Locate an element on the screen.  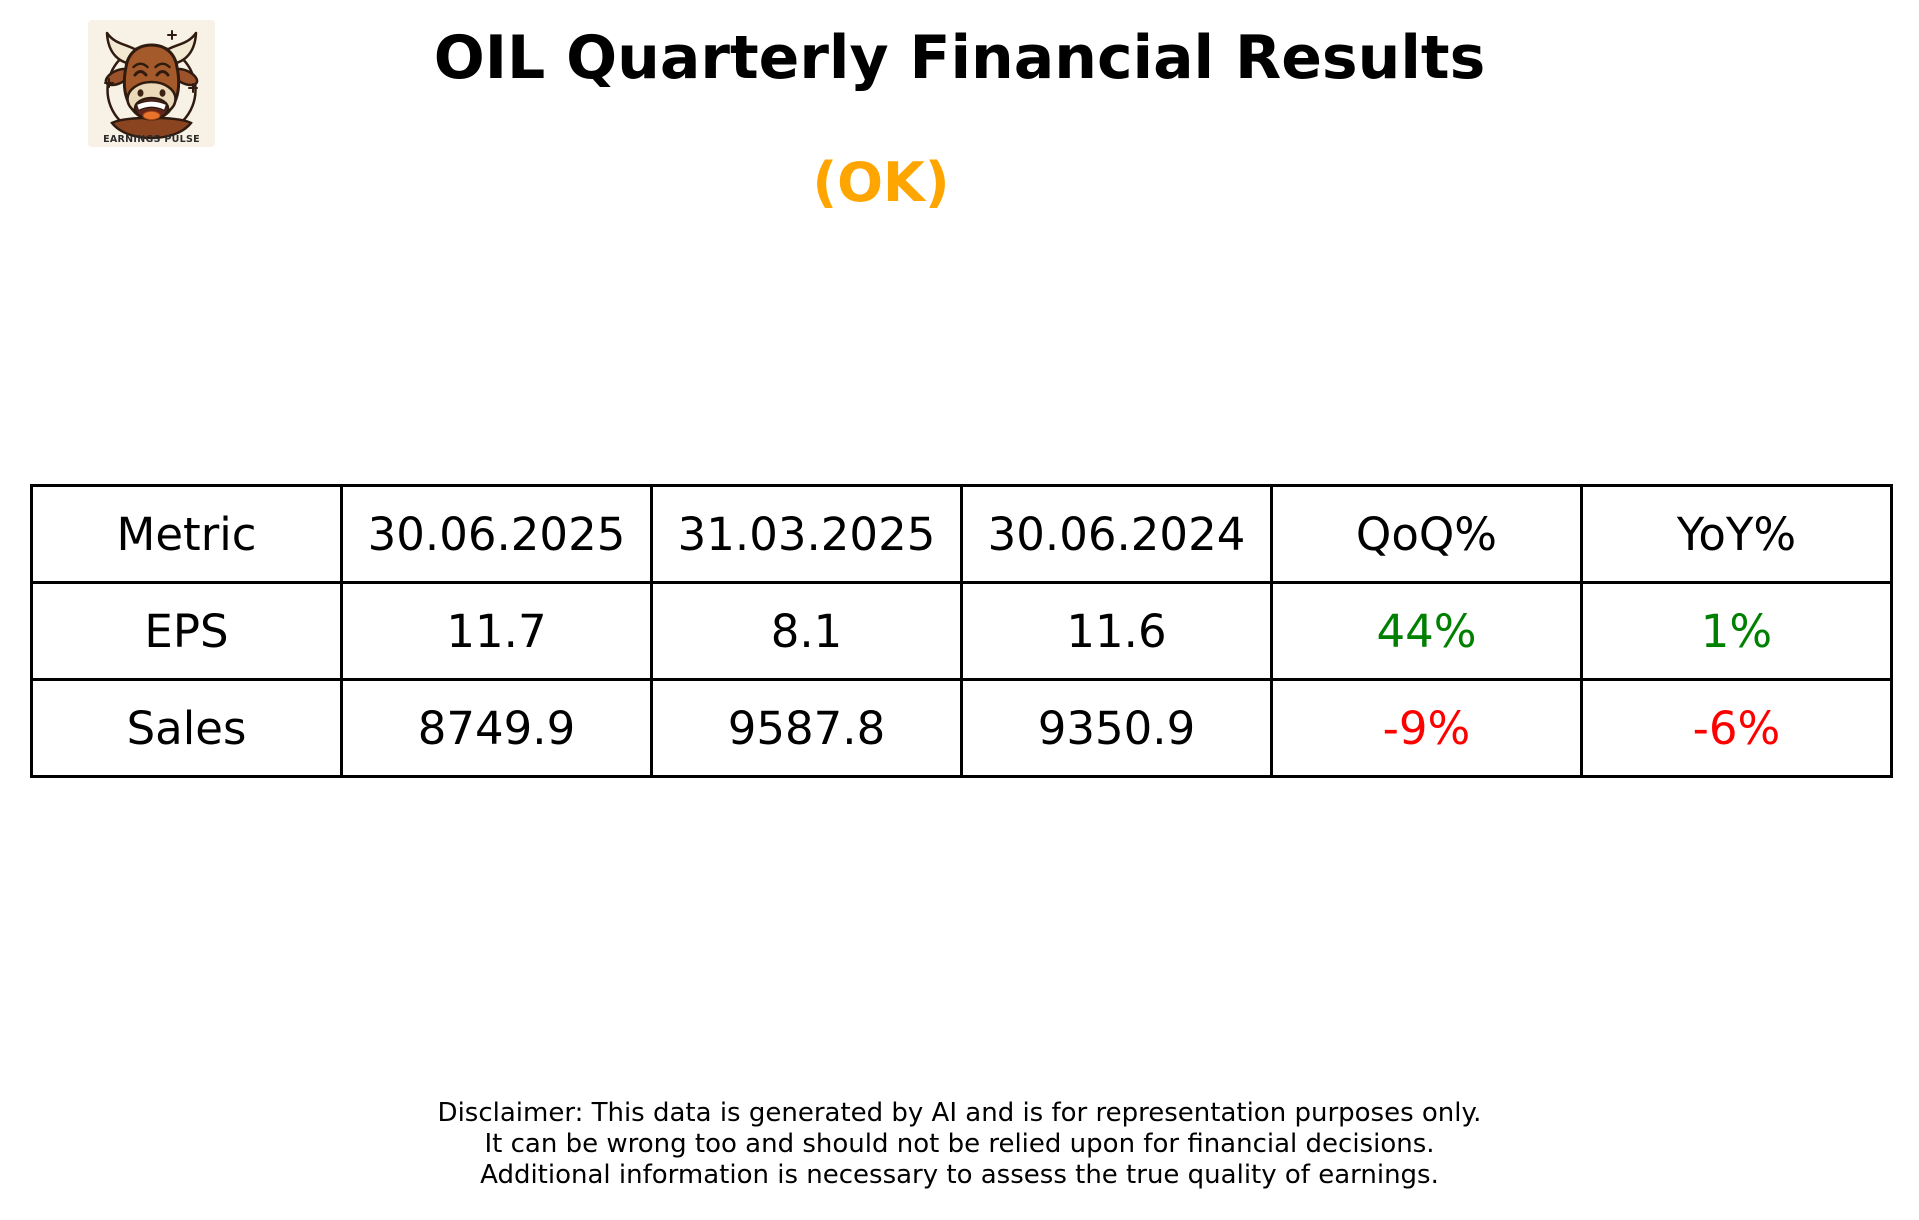
table-row-eps: EPS 11.7 8.1 11.6 44% 1% is located at coordinates (961, 631).